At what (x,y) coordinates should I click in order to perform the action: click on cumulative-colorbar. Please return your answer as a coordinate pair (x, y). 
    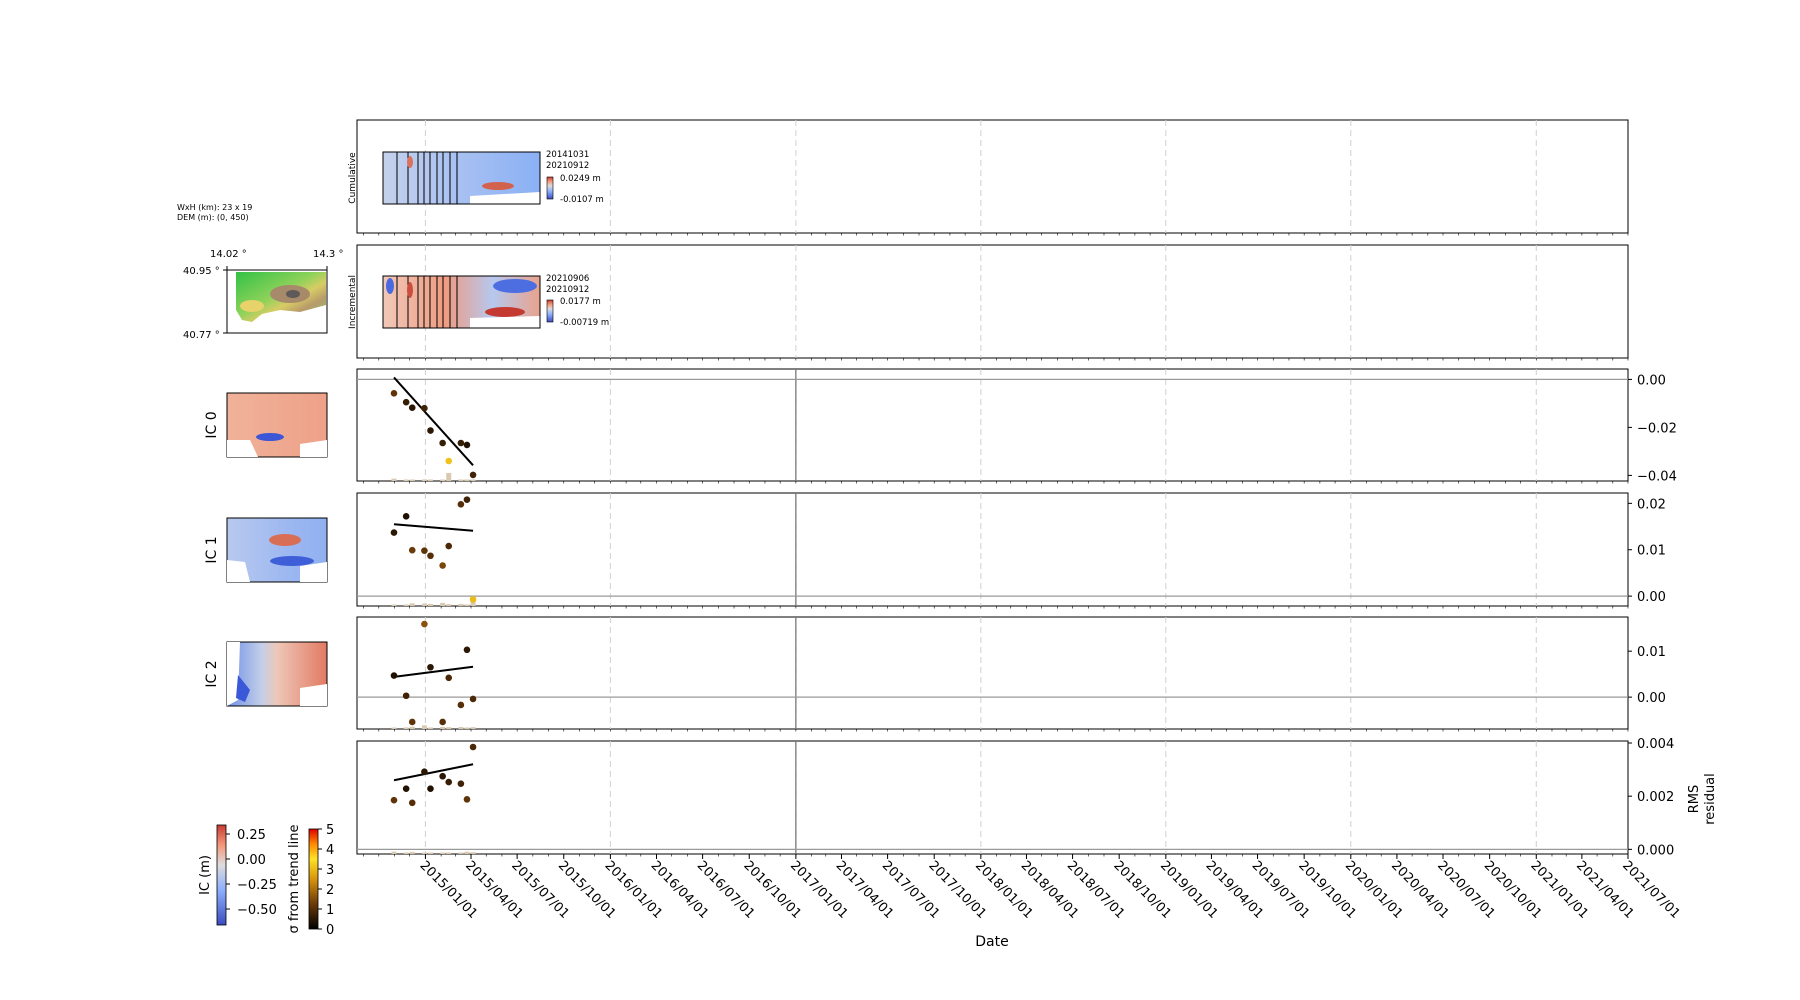
    Looking at the image, I should click on (550, 188).